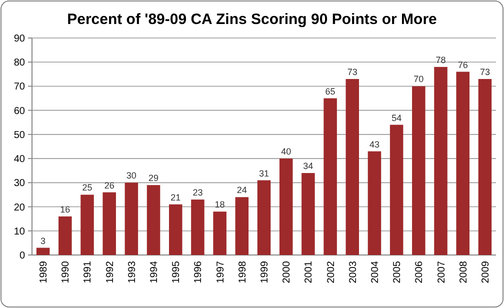 This screenshot has height=308, width=504. Describe the element at coordinates (132, 272) in the screenshot. I see `x-tick-label: 1993` at that location.